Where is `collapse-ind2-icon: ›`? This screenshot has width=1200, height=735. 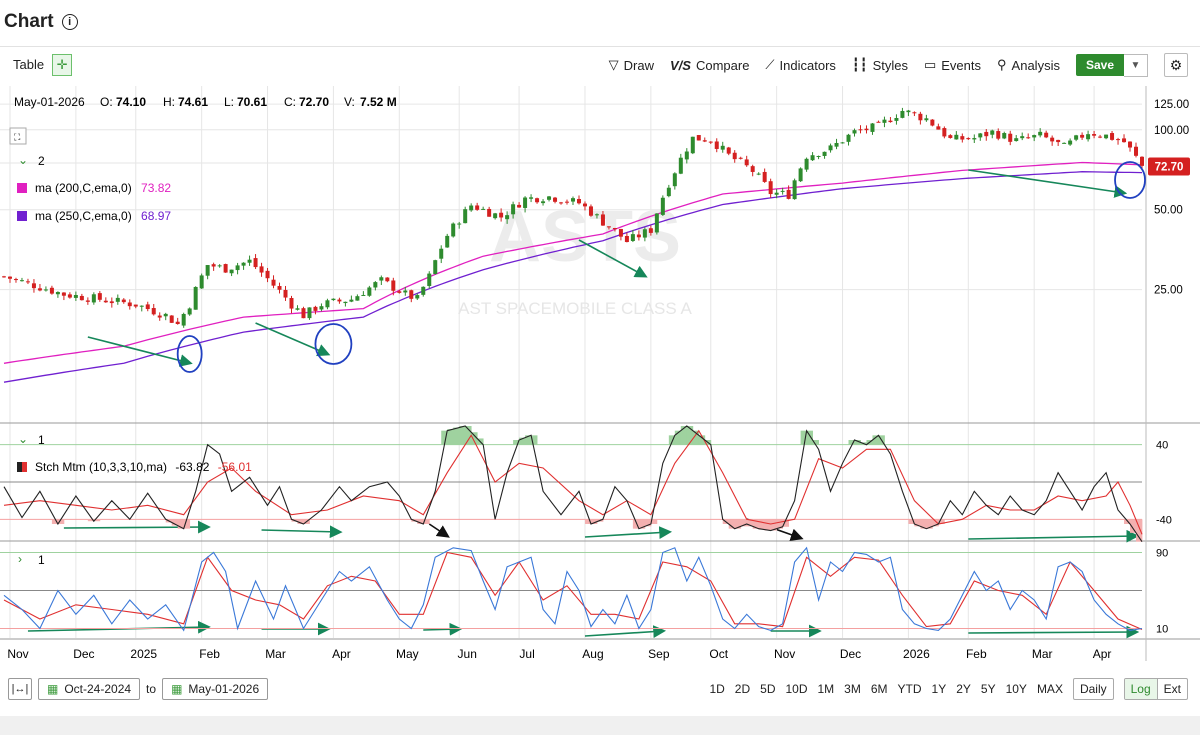
collapse-ind2-icon: › is located at coordinates (20, 559).